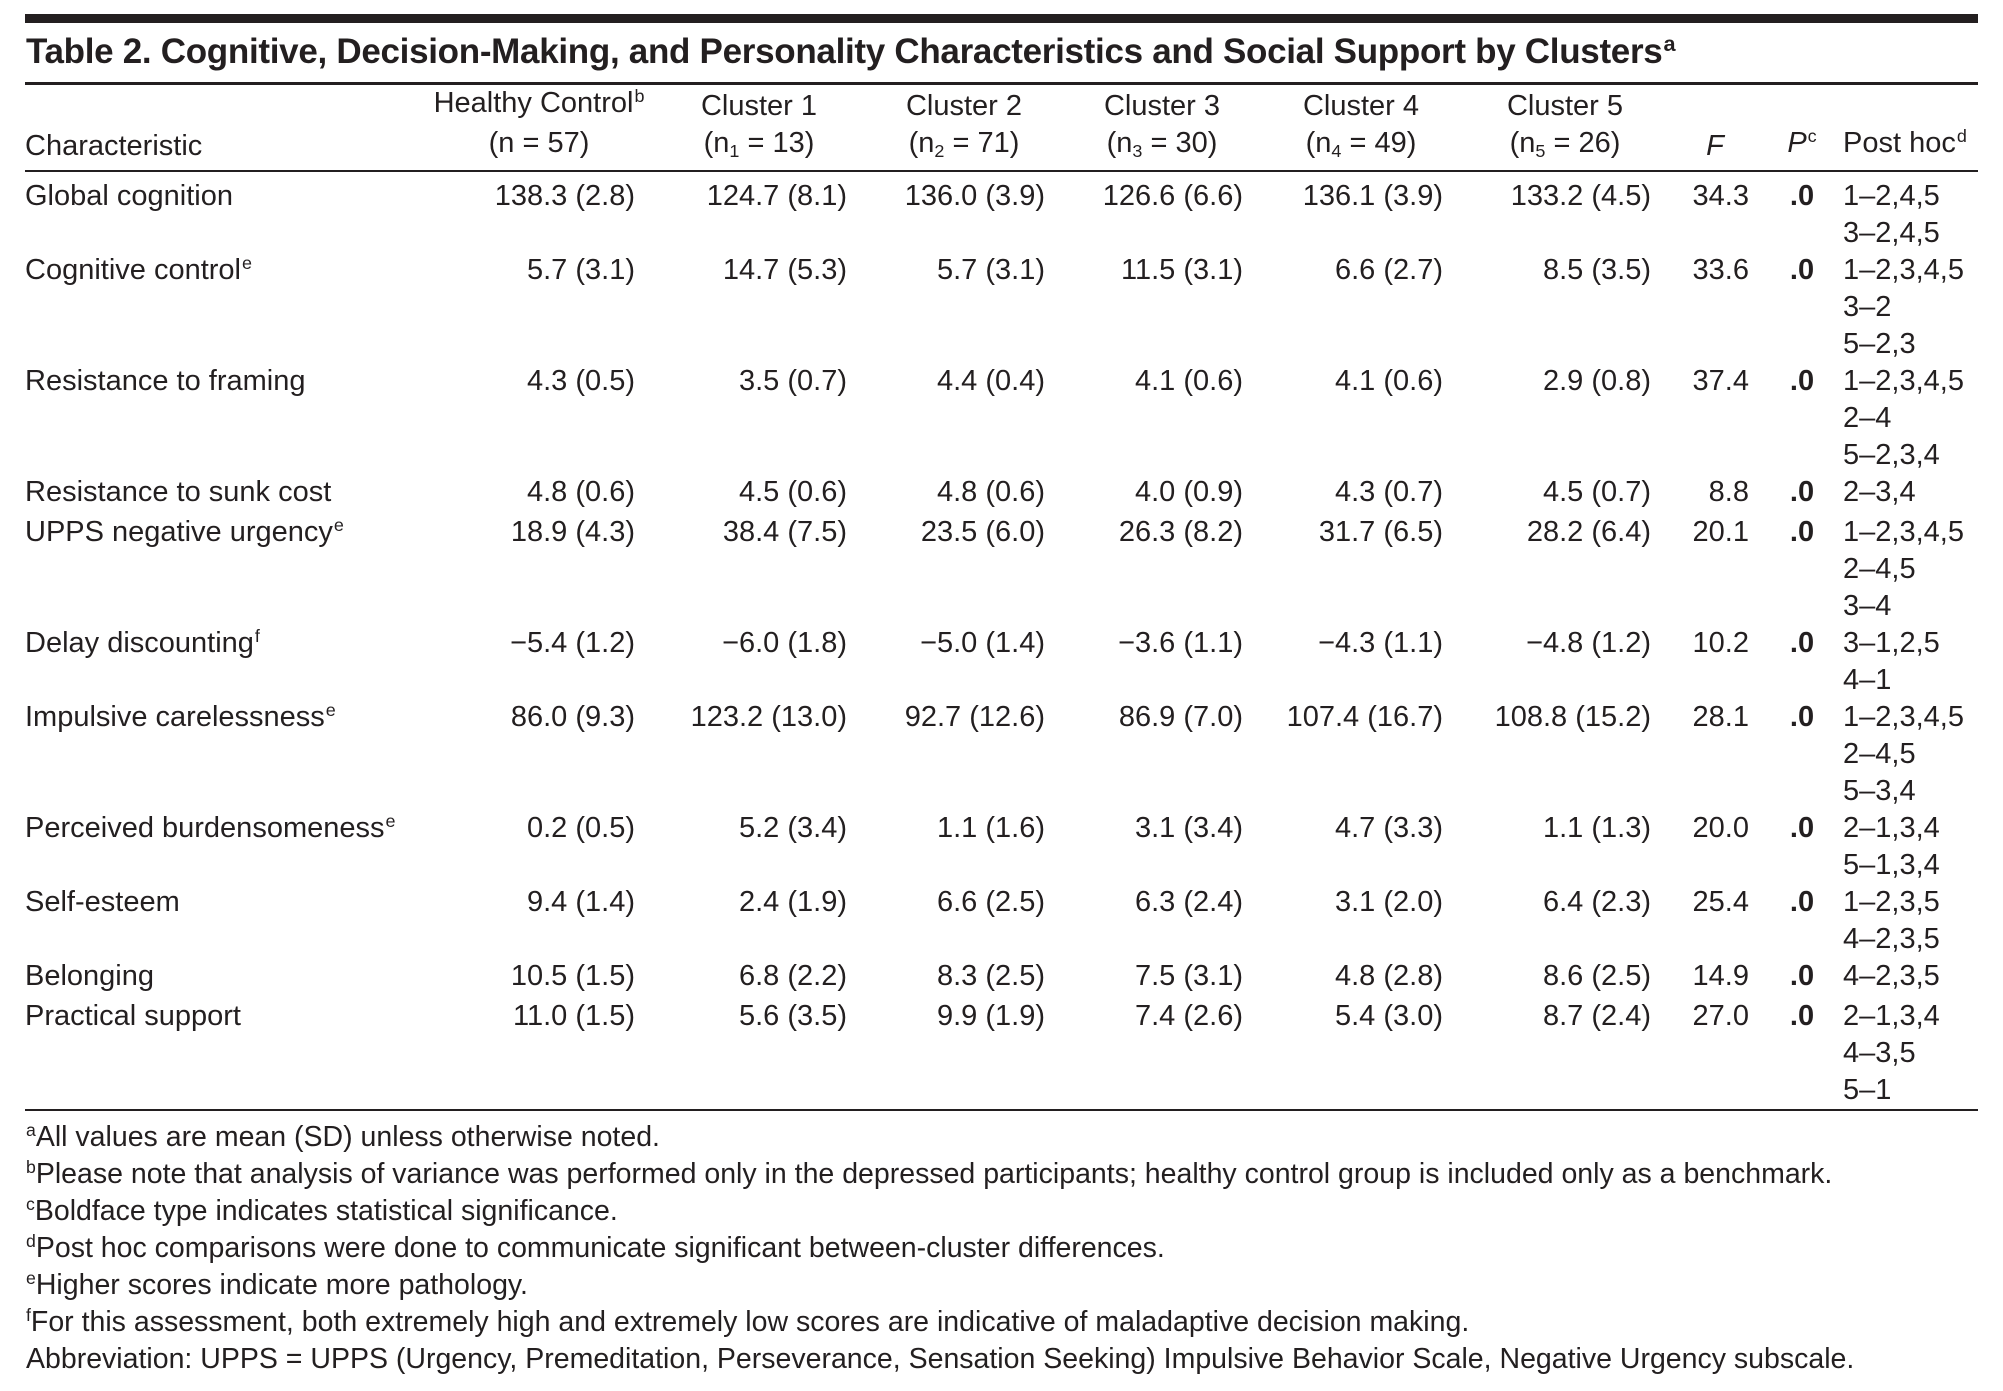 This screenshot has height=1391, width=2003. I want to click on mean-sd-cell: 23.5 (6.0), so click(982, 532).